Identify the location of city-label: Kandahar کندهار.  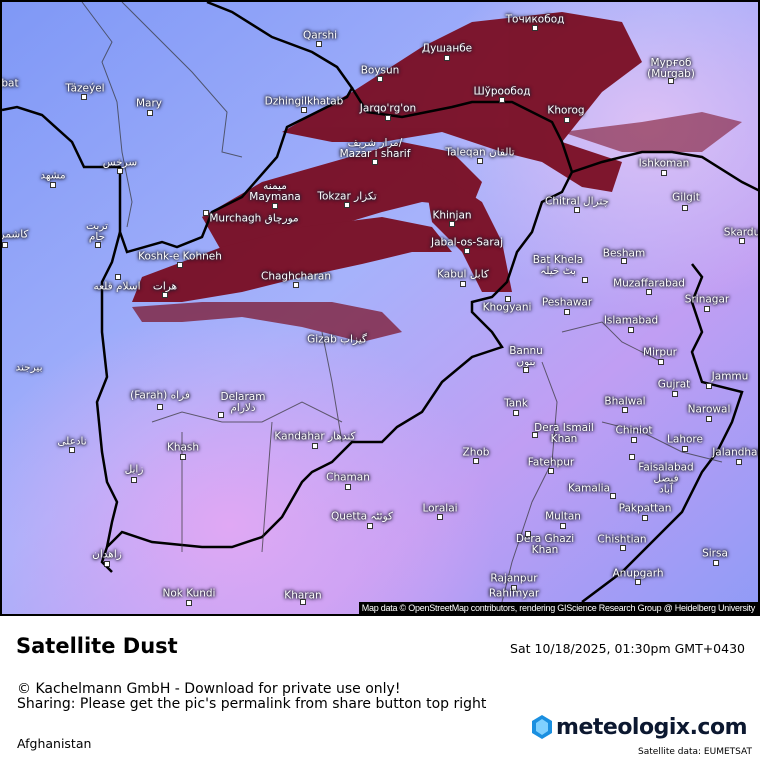
(315, 436).